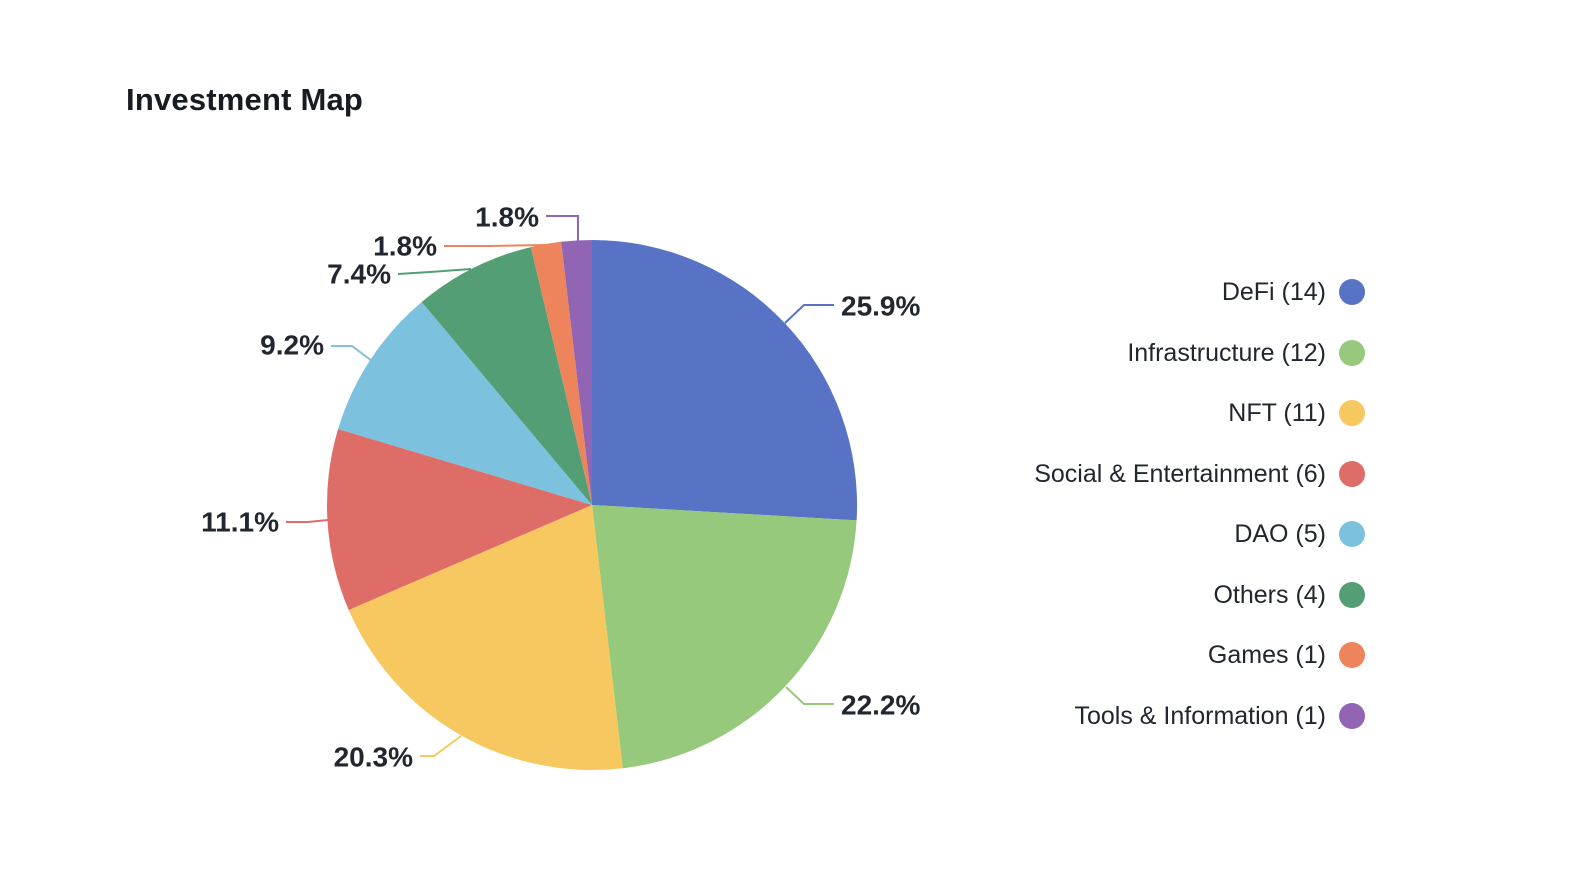 The height and width of the screenshot is (877, 1577). I want to click on legend-item-infrastructure: Infrastructure (12), so click(1199, 352).